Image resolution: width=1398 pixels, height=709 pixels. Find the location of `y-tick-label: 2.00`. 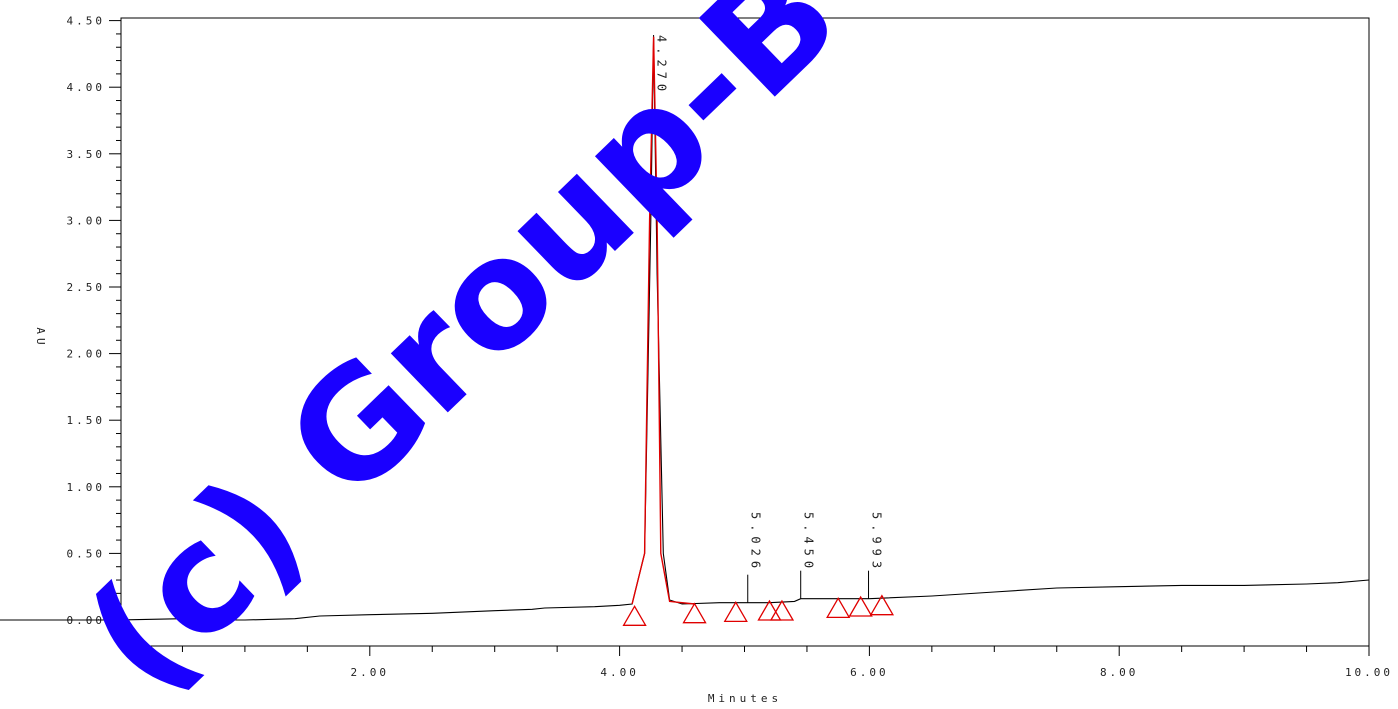

y-tick-label: 2.00 is located at coordinates (86, 354).